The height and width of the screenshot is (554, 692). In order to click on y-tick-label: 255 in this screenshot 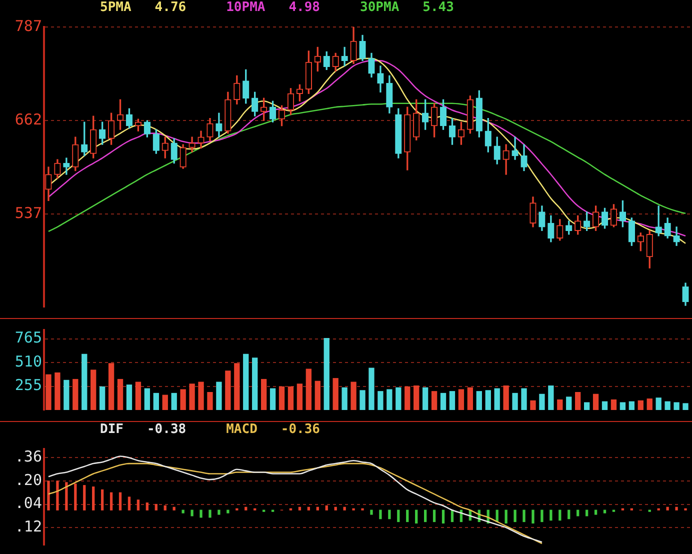, I will do `click(28, 385)`.